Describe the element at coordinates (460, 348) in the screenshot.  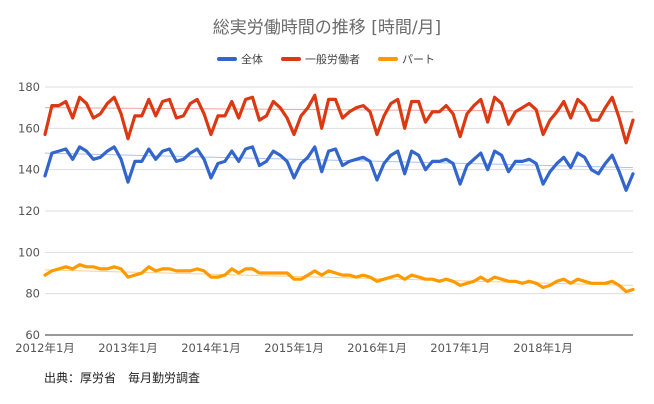
I see `x-tick-label: 2017年1月` at that location.